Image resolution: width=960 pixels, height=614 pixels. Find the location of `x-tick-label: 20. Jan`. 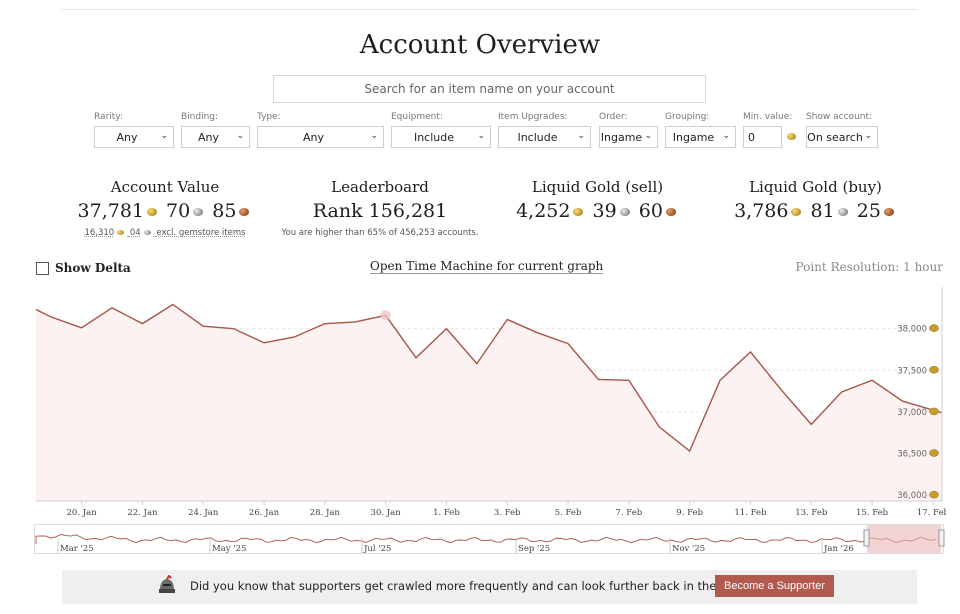

x-tick-label: 20. Jan is located at coordinates (82, 513).